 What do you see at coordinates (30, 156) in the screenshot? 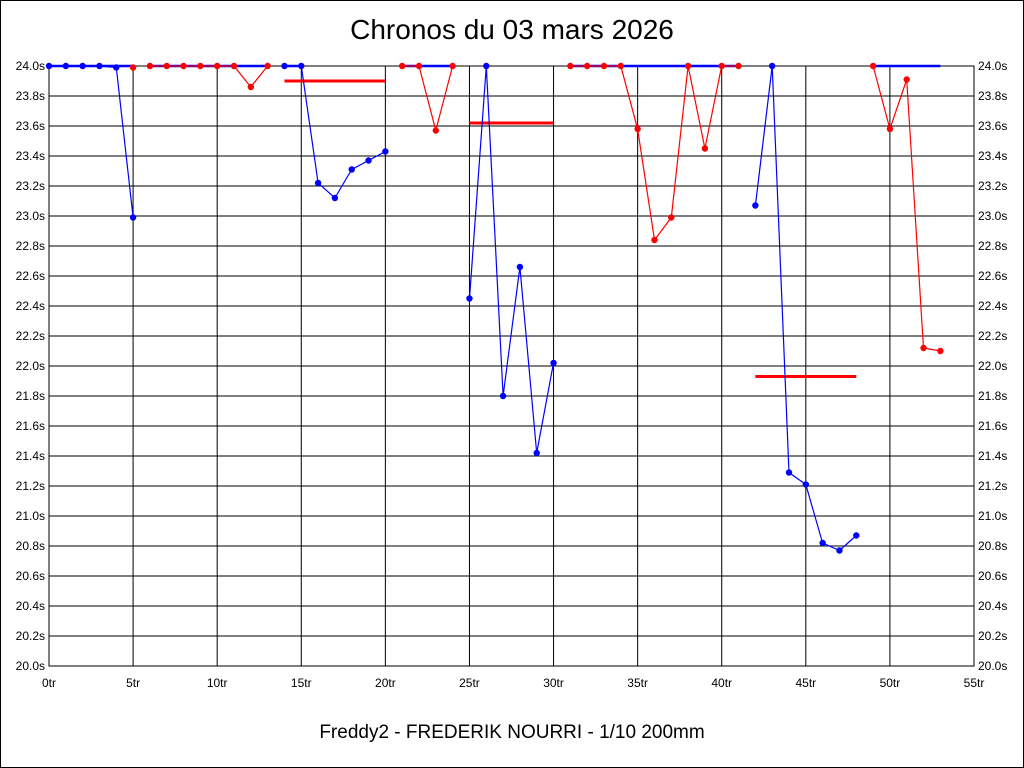
I see `y-tick-label: 23.4s` at bounding box center [30, 156].